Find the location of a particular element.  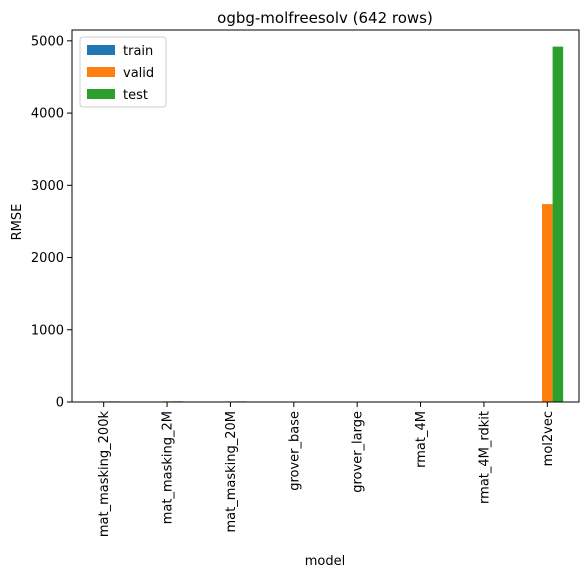

y-tick-label: 1000 is located at coordinates (47, 330).